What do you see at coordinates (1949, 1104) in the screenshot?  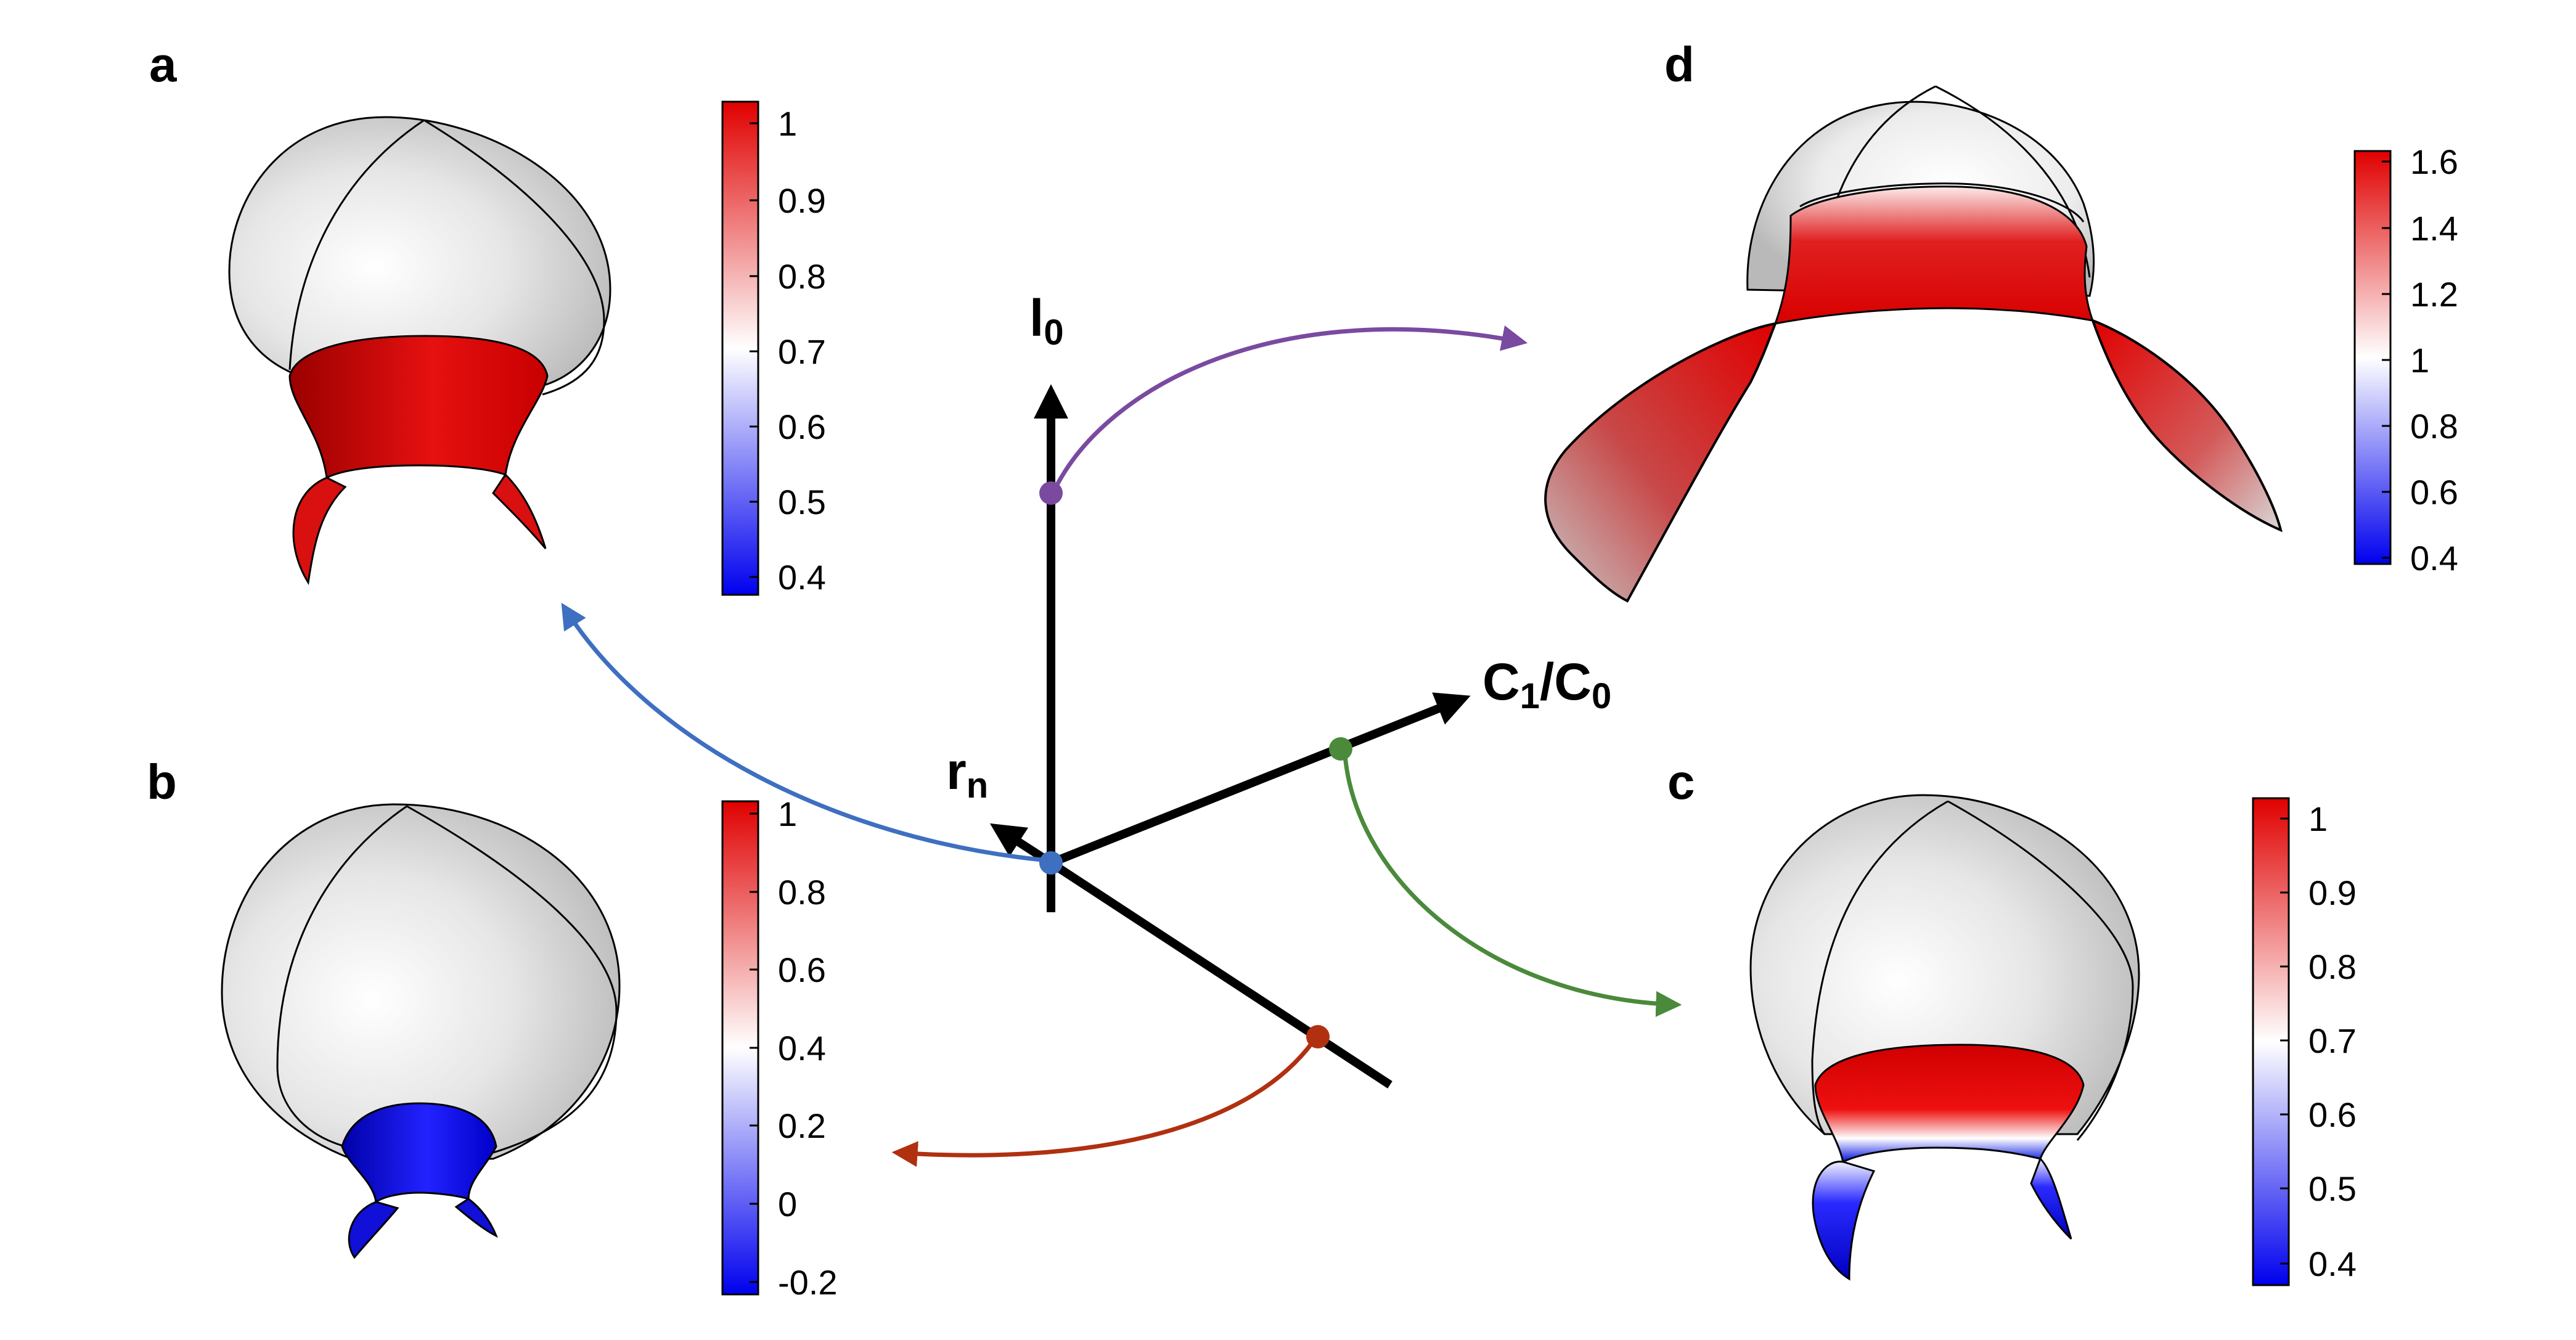 I see `shape-c-neck-band` at bounding box center [1949, 1104].